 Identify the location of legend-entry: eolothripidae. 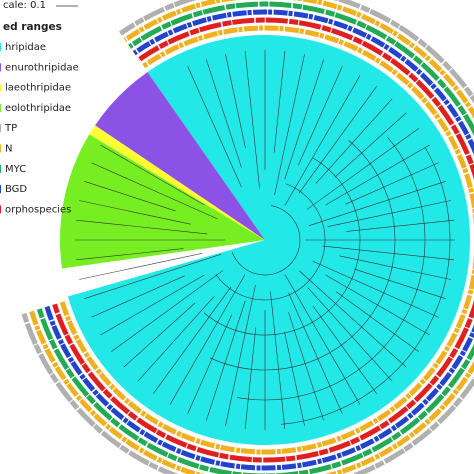
(38, 108).